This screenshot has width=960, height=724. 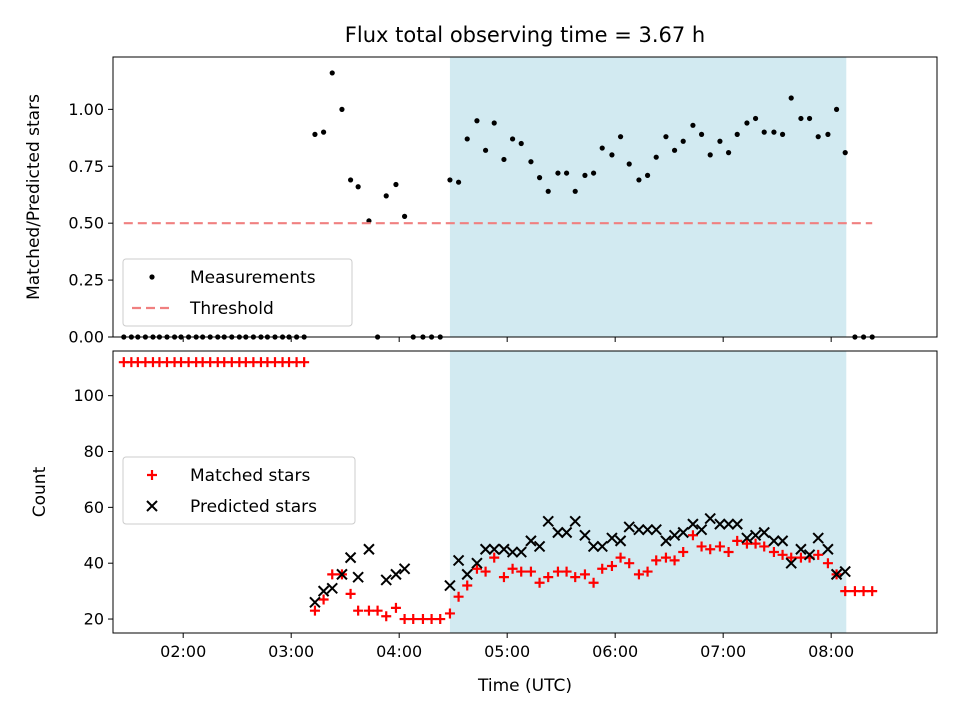 What do you see at coordinates (86, 166) in the screenshot?
I see `ratio-y-tick-label: 0.75` at bounding box center [86, 166].